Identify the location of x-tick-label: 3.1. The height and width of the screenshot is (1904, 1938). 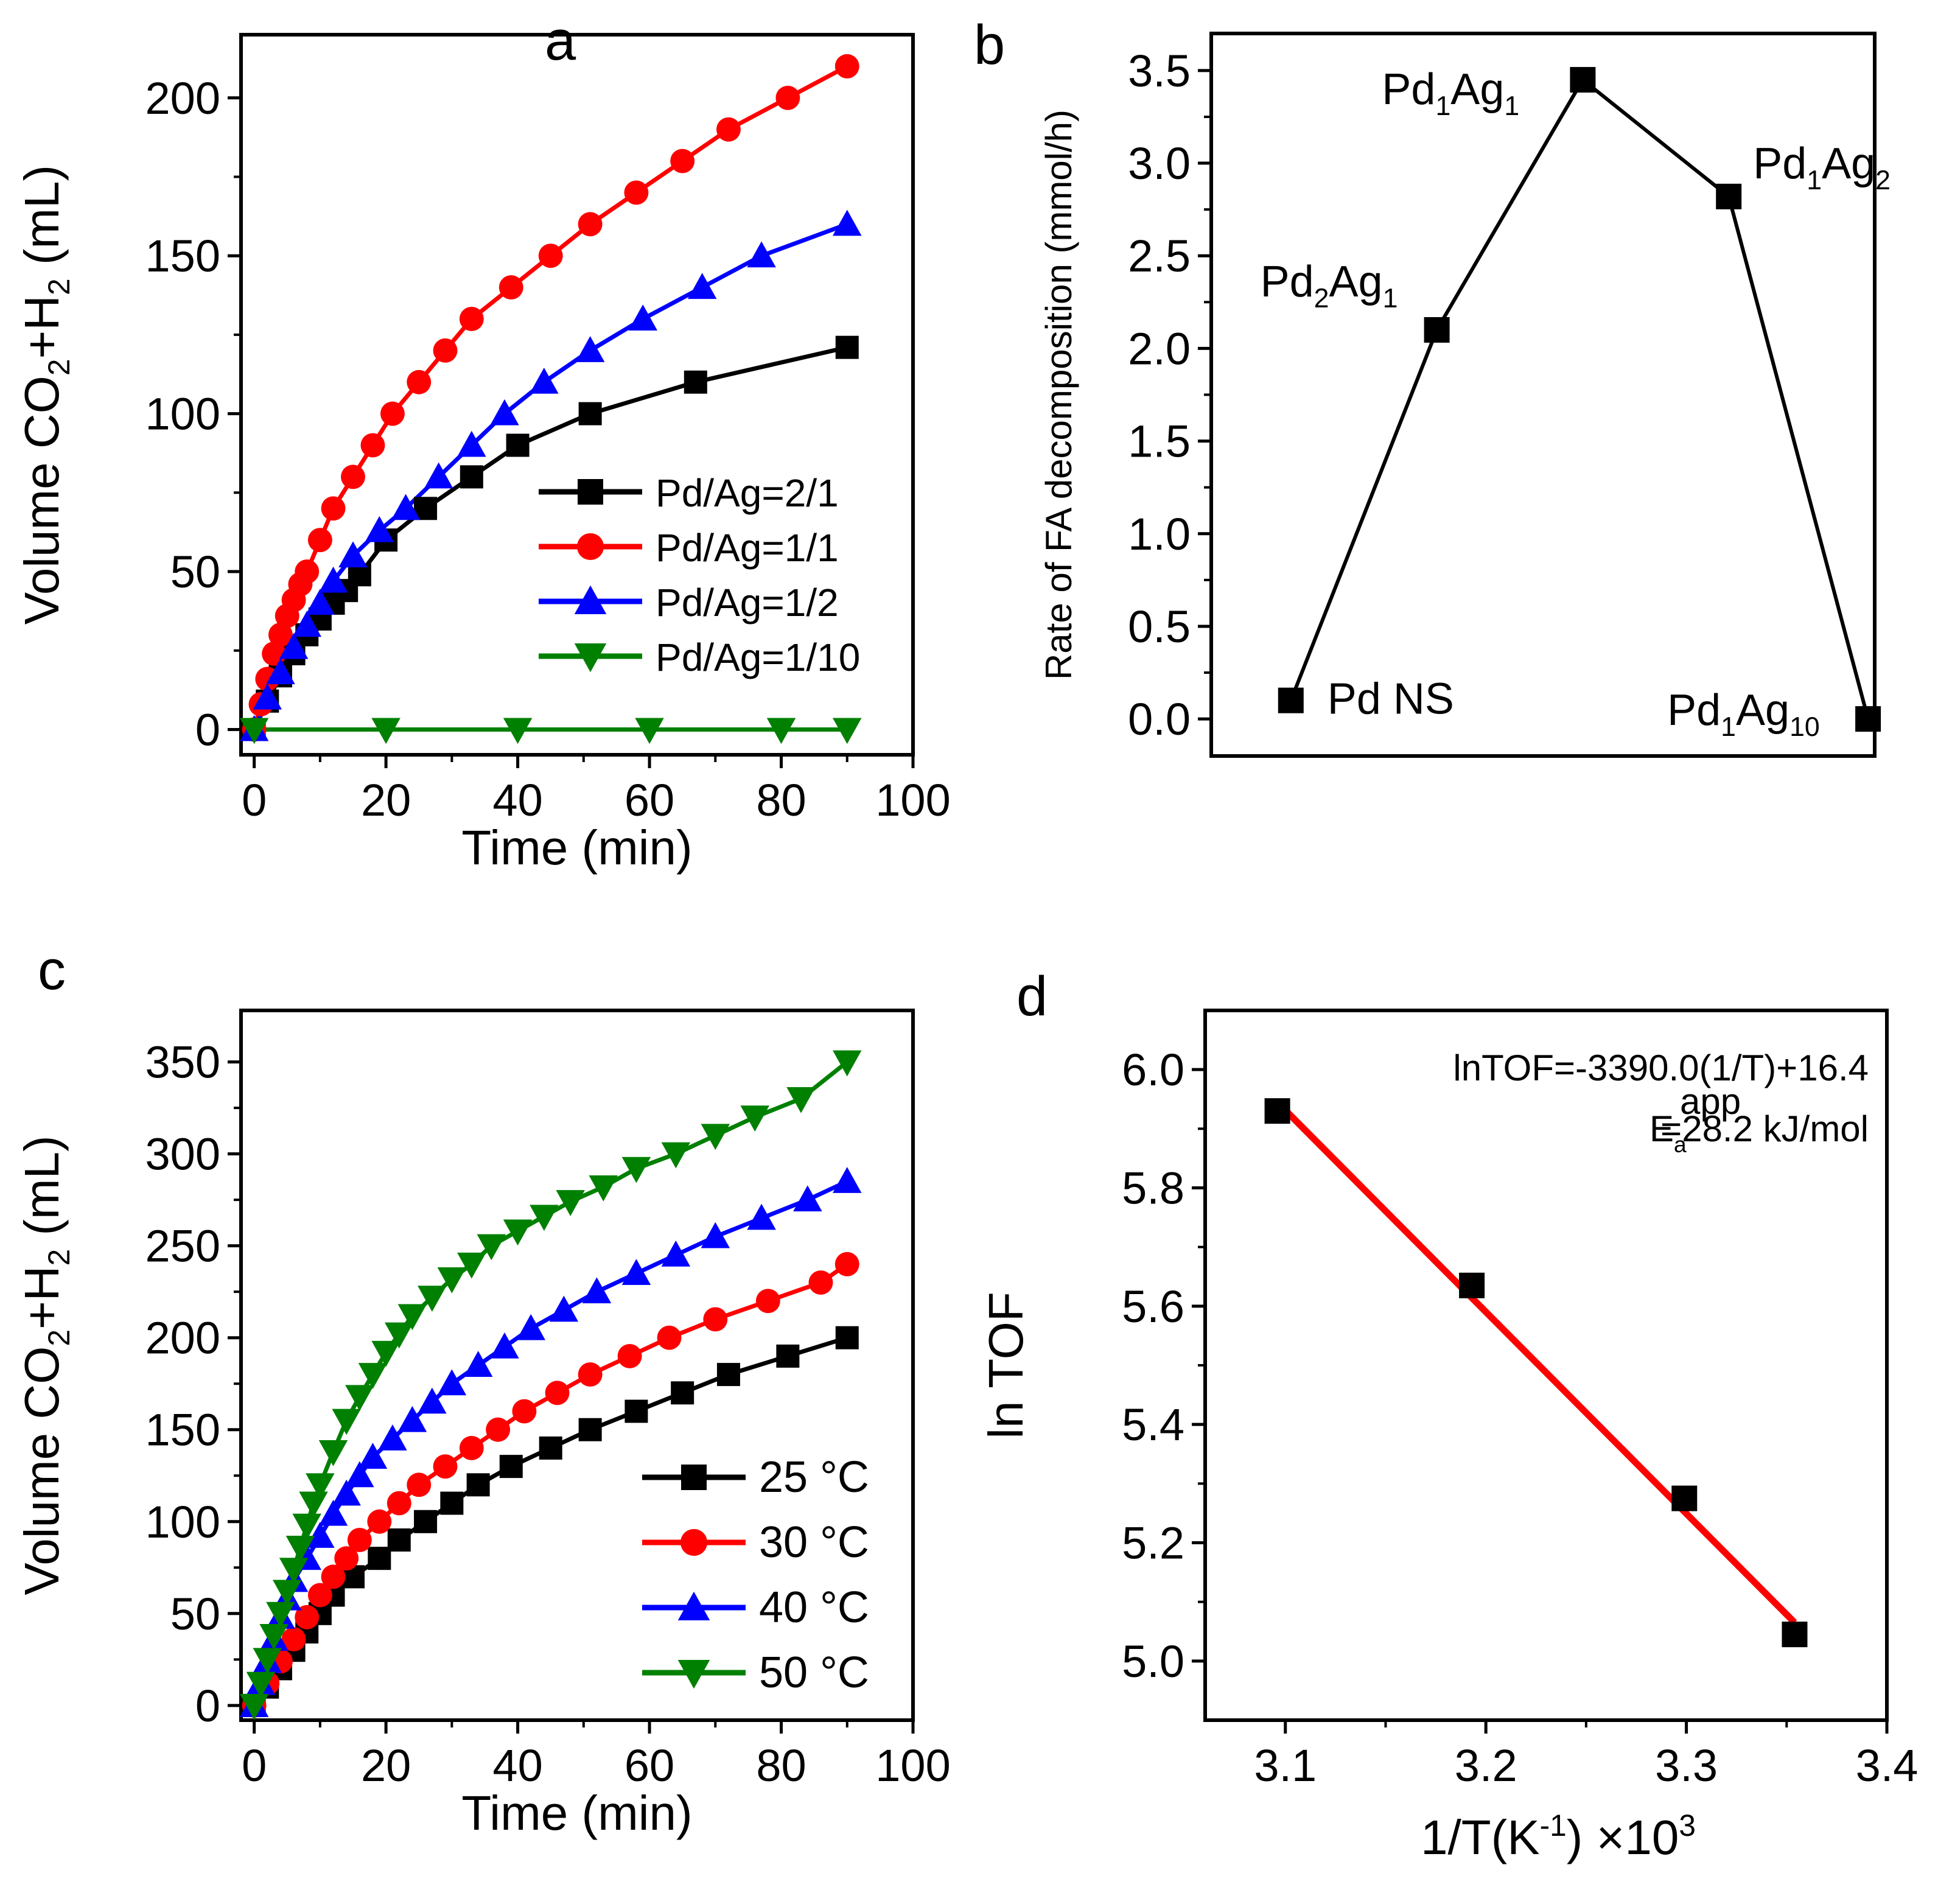
(1285, 1766).